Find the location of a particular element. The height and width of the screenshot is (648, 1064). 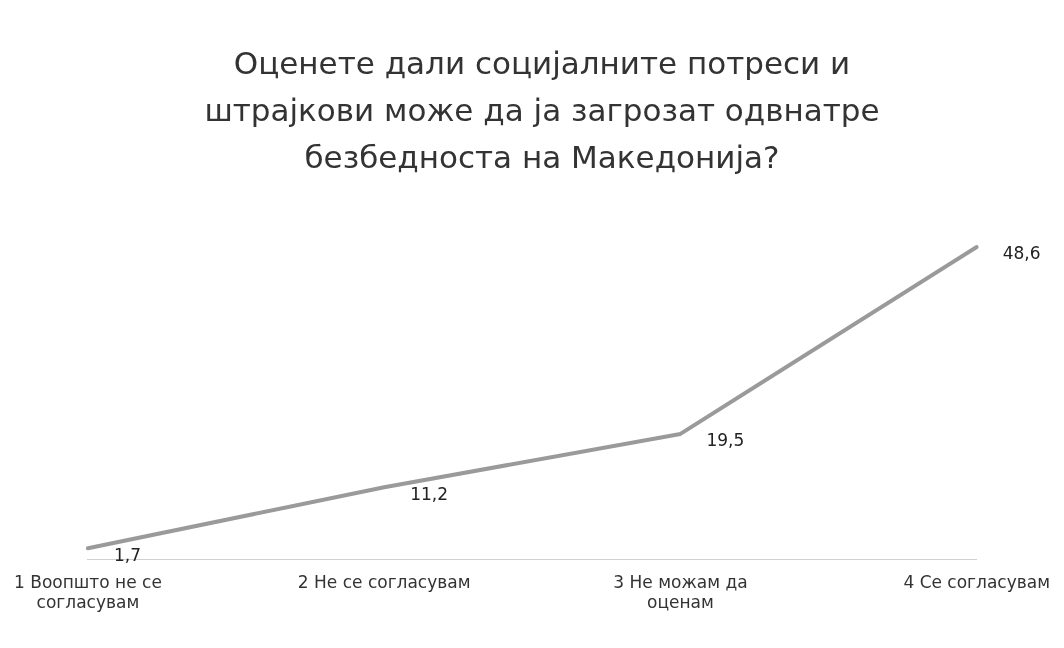

data-label: 11,2 is located at coordinates (429, 493).